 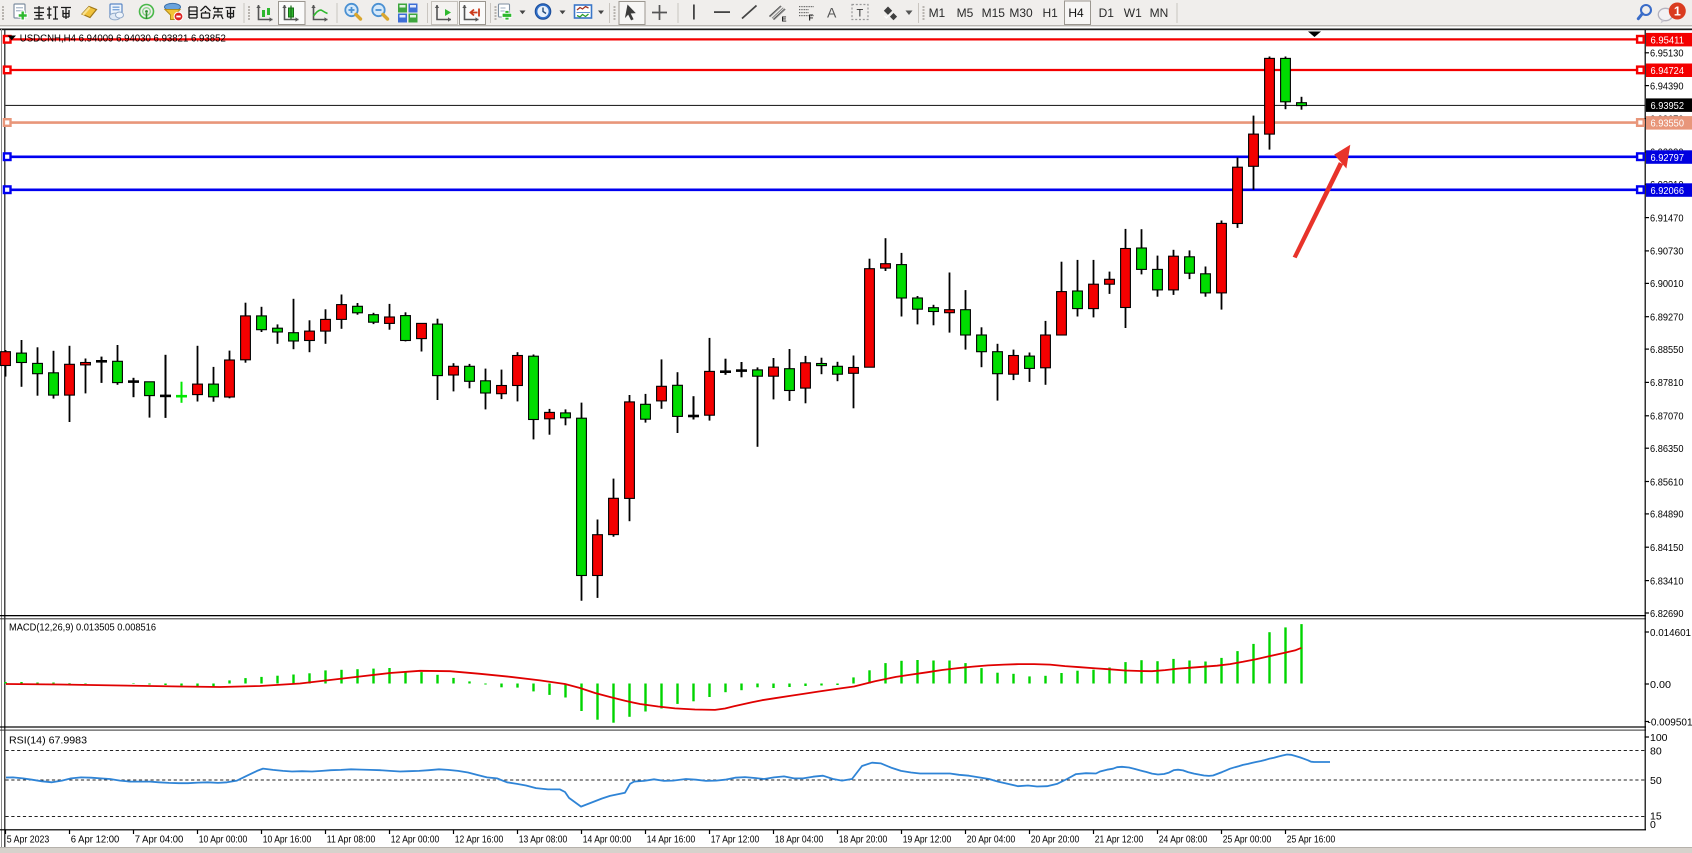 What do you see at coordinates (860, 14) in the screenshot?
I see `svg-text: T` at bounding box center [860, 14].